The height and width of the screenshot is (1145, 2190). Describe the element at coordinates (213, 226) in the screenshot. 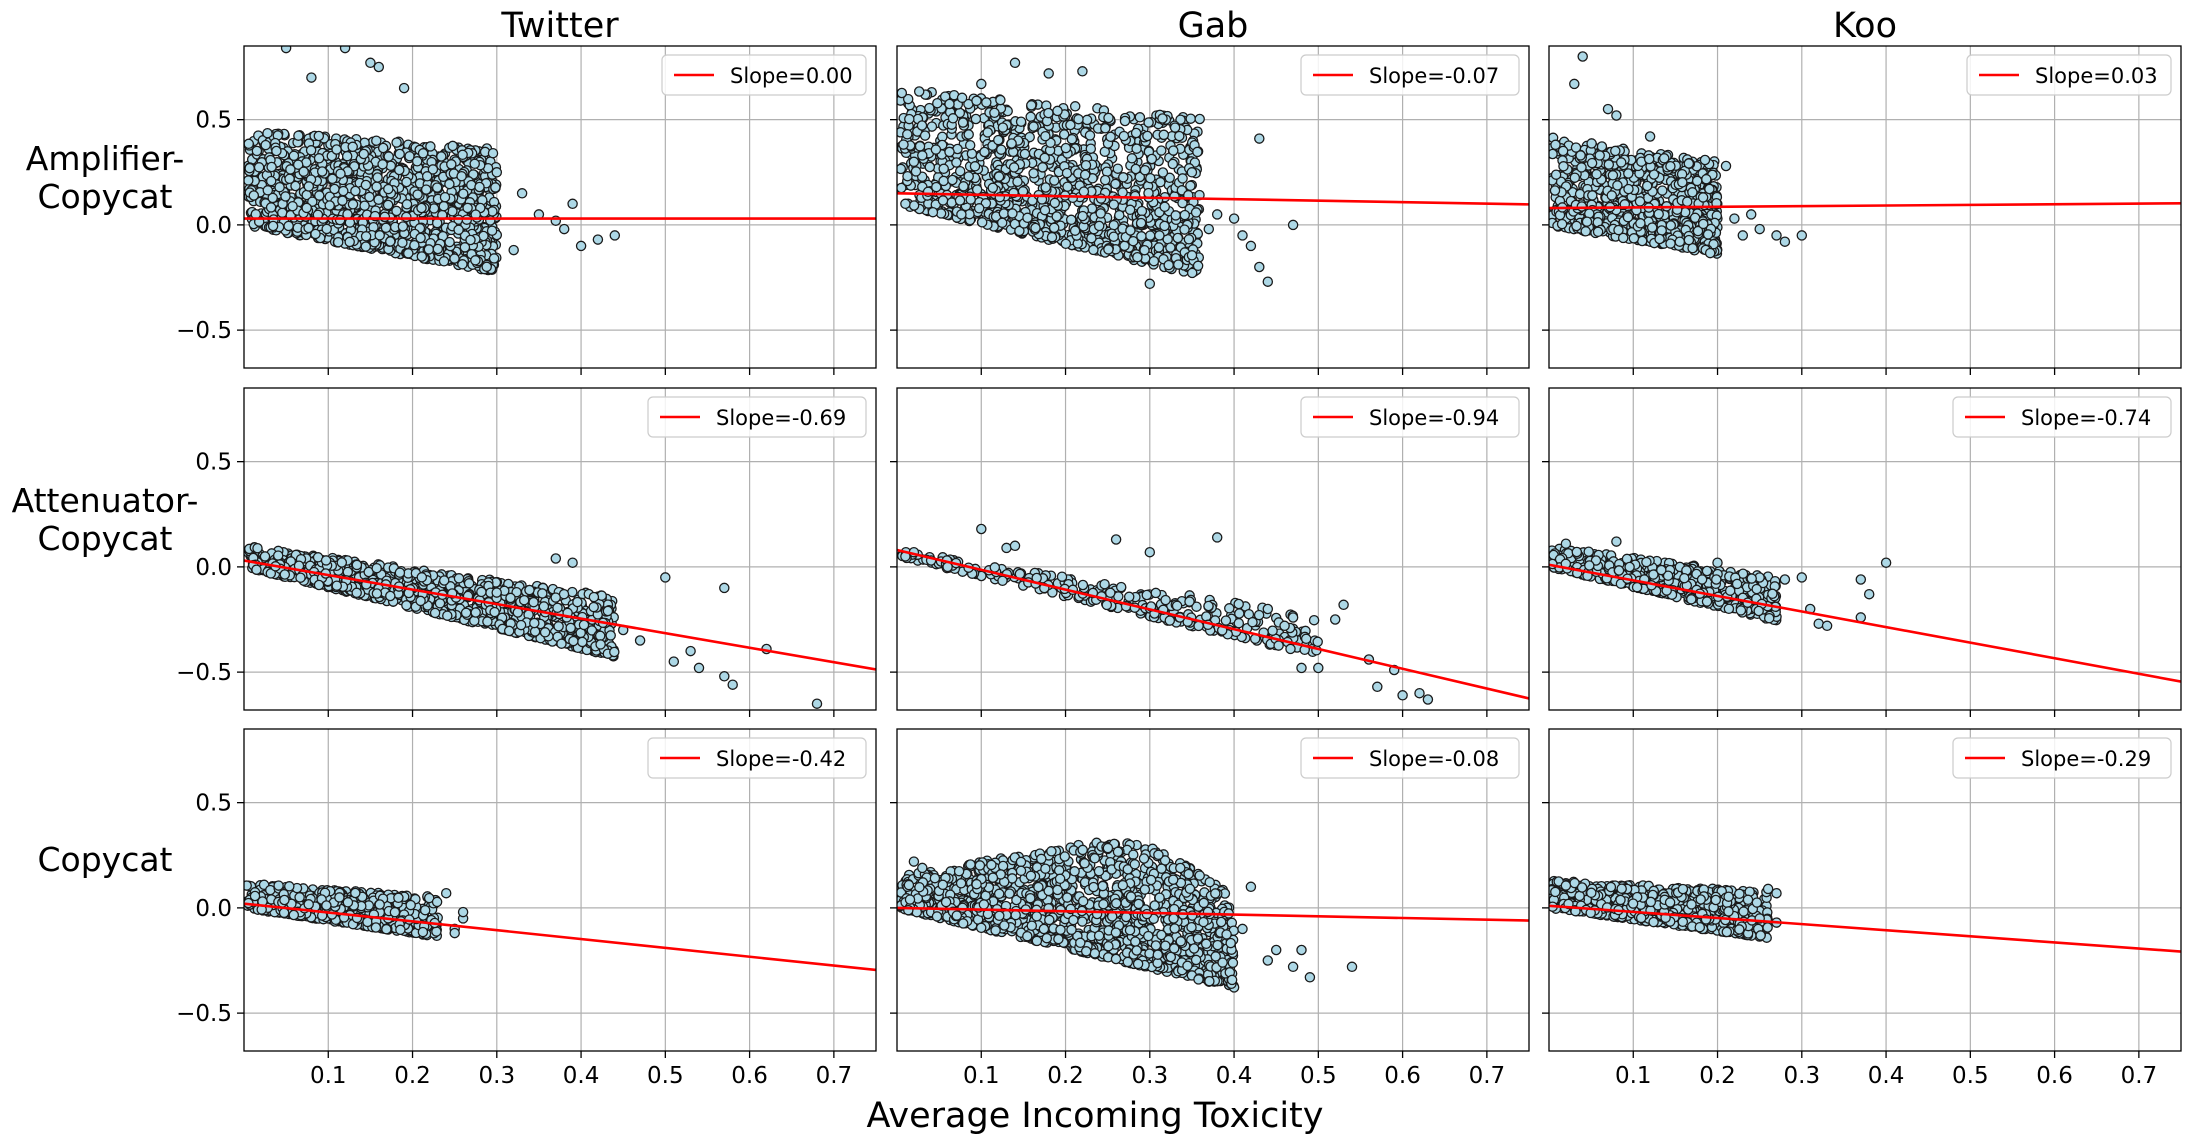

I see `y-tick-label: 0.0` at that location.